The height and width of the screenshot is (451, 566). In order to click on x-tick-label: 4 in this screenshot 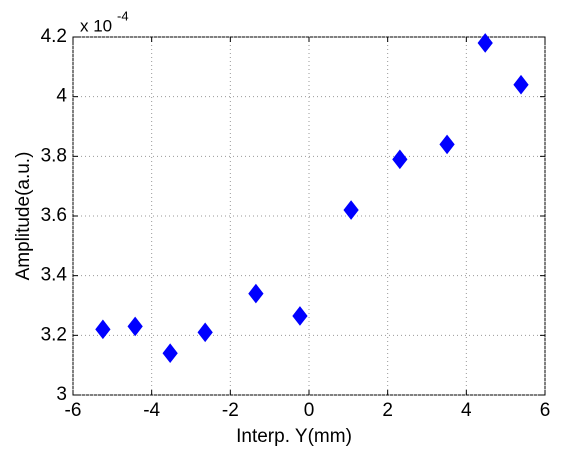, I will do `click(466, 410)`.